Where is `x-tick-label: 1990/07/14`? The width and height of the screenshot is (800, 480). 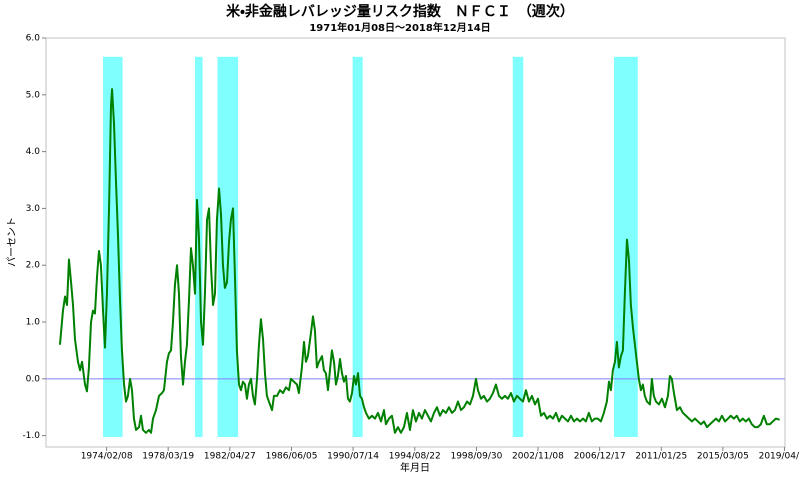 x-tick-label: 1990/07/14 is located at coordinates (353, 457).